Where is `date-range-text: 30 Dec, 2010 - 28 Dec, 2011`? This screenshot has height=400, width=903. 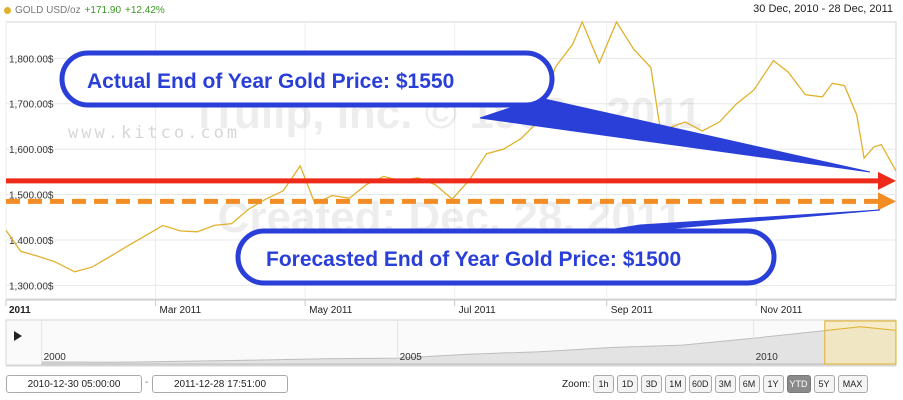
date-range-text: 30 Dec, 2010 - 28 Dec, 2011 is located at coordinates (823, 9).